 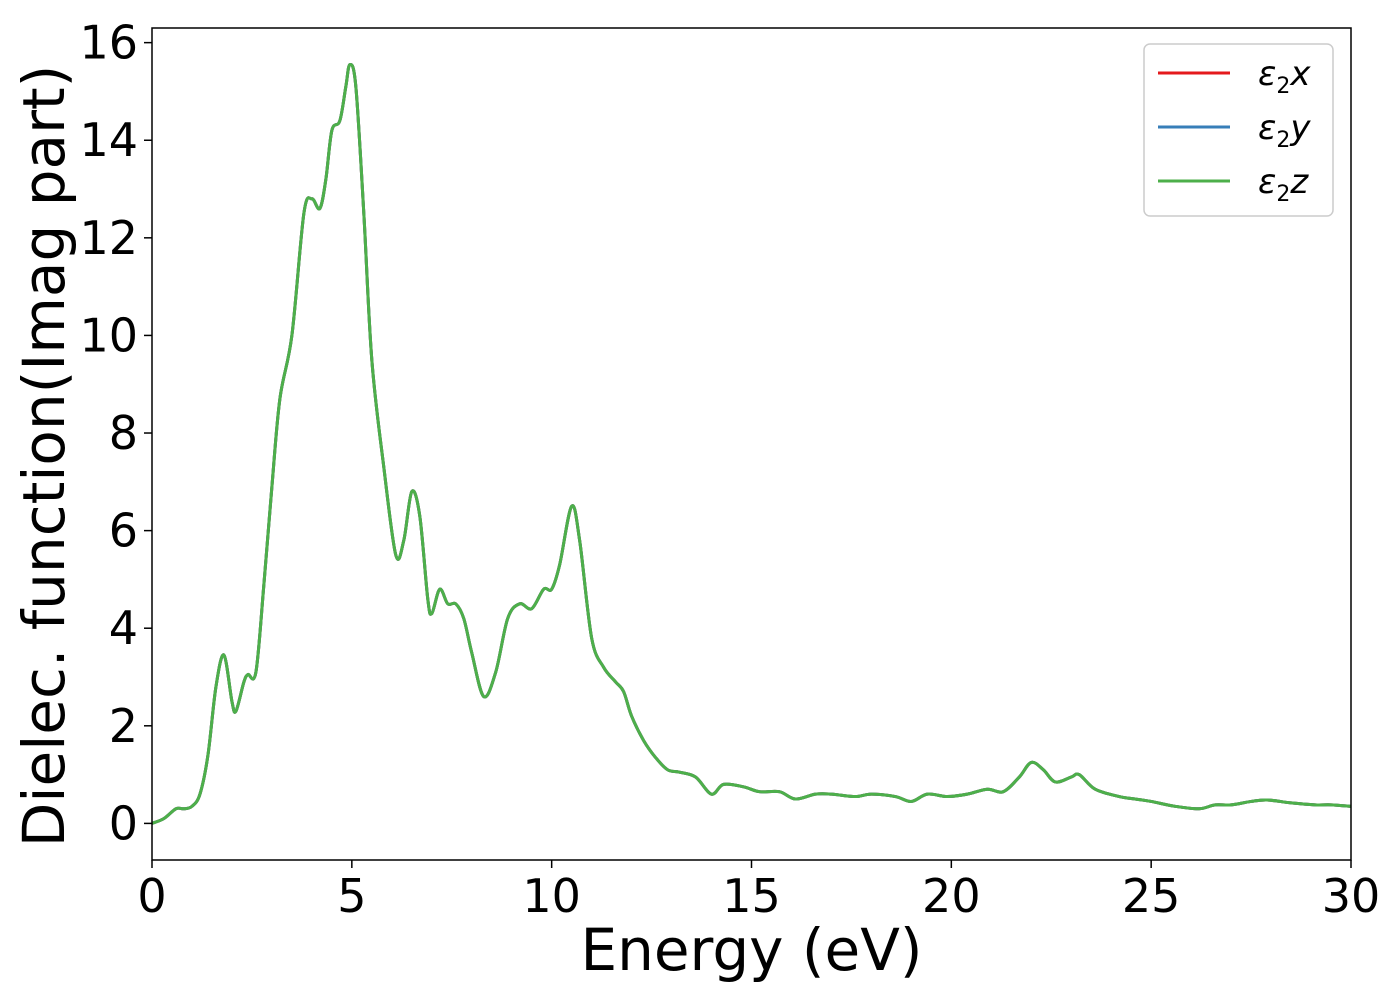 I want to click on y-axis-label: Dielec. function(Imag part), so click(x=44, y=456).